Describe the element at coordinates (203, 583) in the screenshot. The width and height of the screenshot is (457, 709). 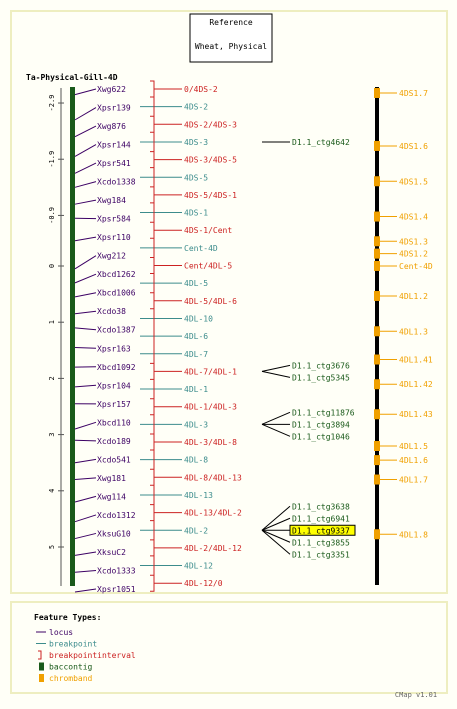
I see `breakpointinterval-label: 4DL-12/0` at that location.